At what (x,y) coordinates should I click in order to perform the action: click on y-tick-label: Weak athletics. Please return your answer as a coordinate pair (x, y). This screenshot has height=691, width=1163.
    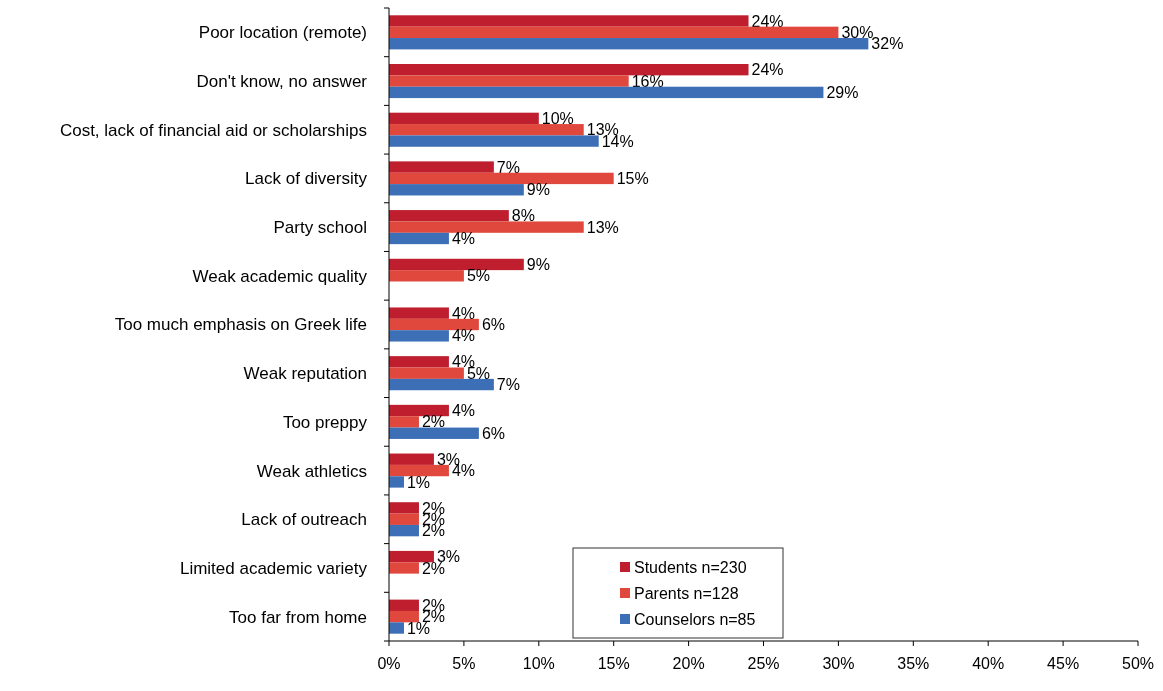
    Looking at the image, I should click on (311, 471).